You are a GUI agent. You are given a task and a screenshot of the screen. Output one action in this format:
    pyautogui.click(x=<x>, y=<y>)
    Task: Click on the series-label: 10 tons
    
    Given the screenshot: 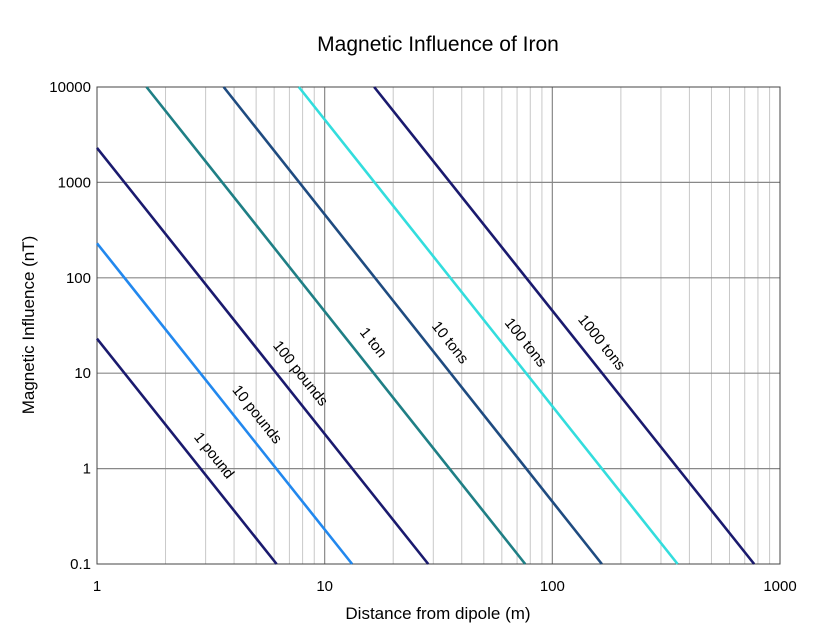 What is the action you would take?
    pyautogui.click(x=450, y=342)
    